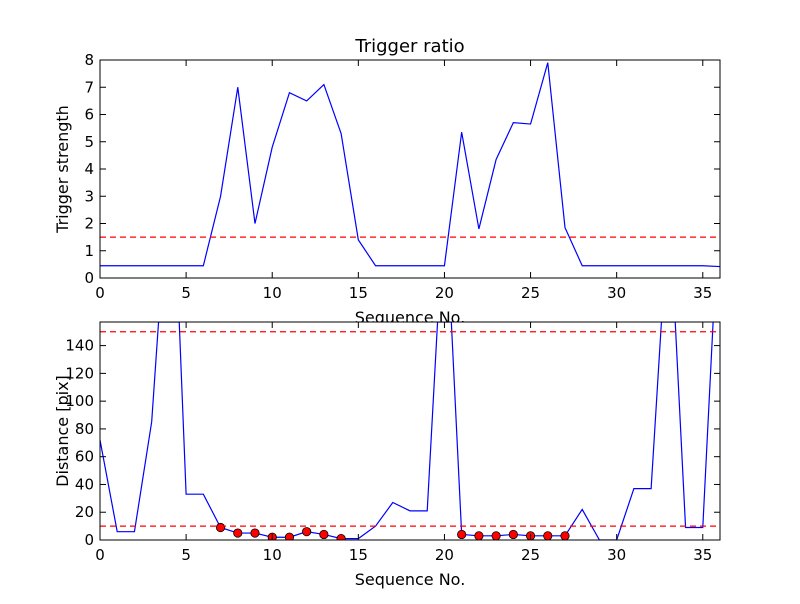 The height and width of the screenshot is (604, 800). I want to click on y-tick-label: 8, so click(89, 60).